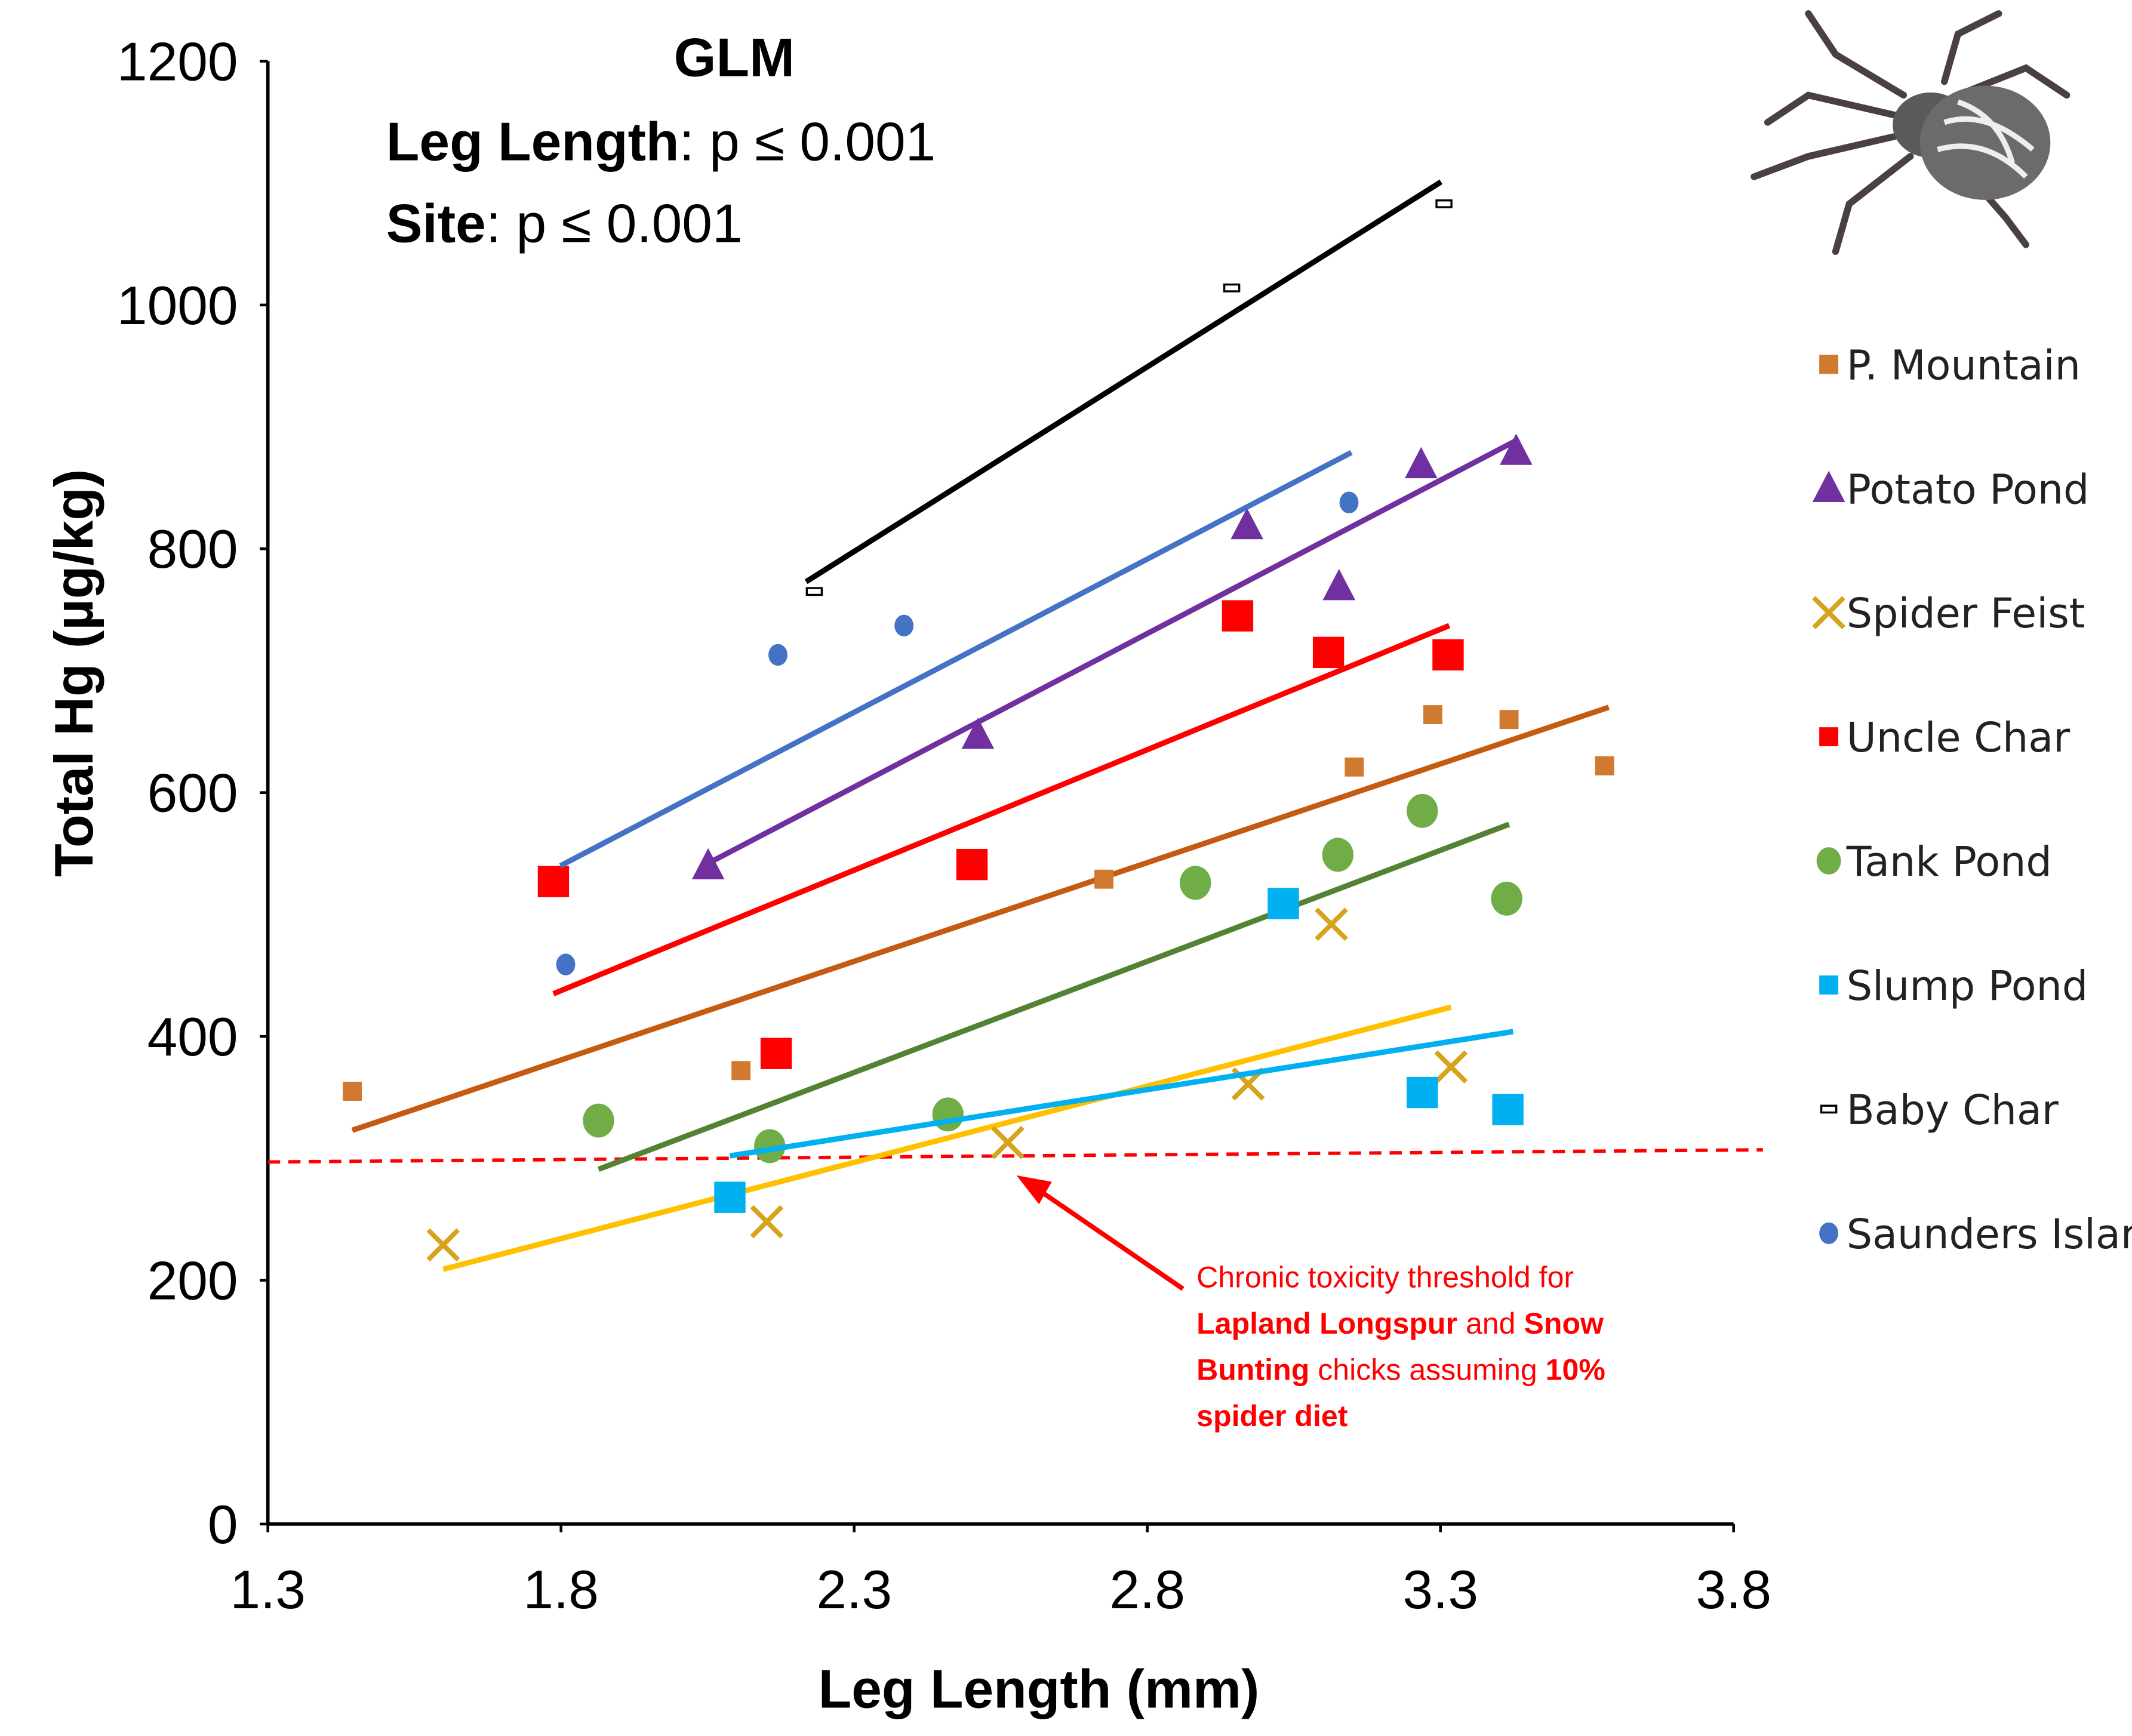 The image size is (2132, 1736). What do you see at coordinates (1953, 1110) in the screenshot?
I see `legend-label: Baby Char` at bounding box center [1953, 1110].